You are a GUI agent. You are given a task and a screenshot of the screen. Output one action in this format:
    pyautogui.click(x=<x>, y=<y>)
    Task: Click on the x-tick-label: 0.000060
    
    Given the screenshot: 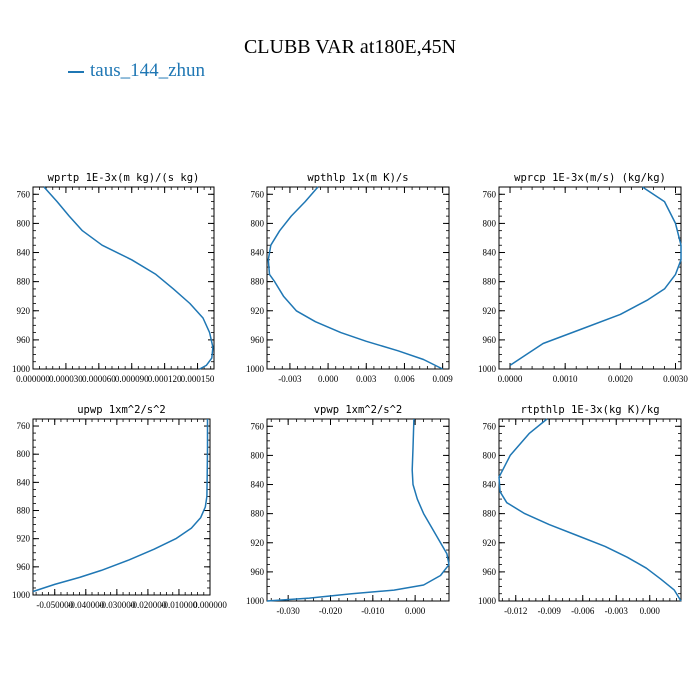 What is the action you would take?
    pyautogui.click(x=99, y=379)
    